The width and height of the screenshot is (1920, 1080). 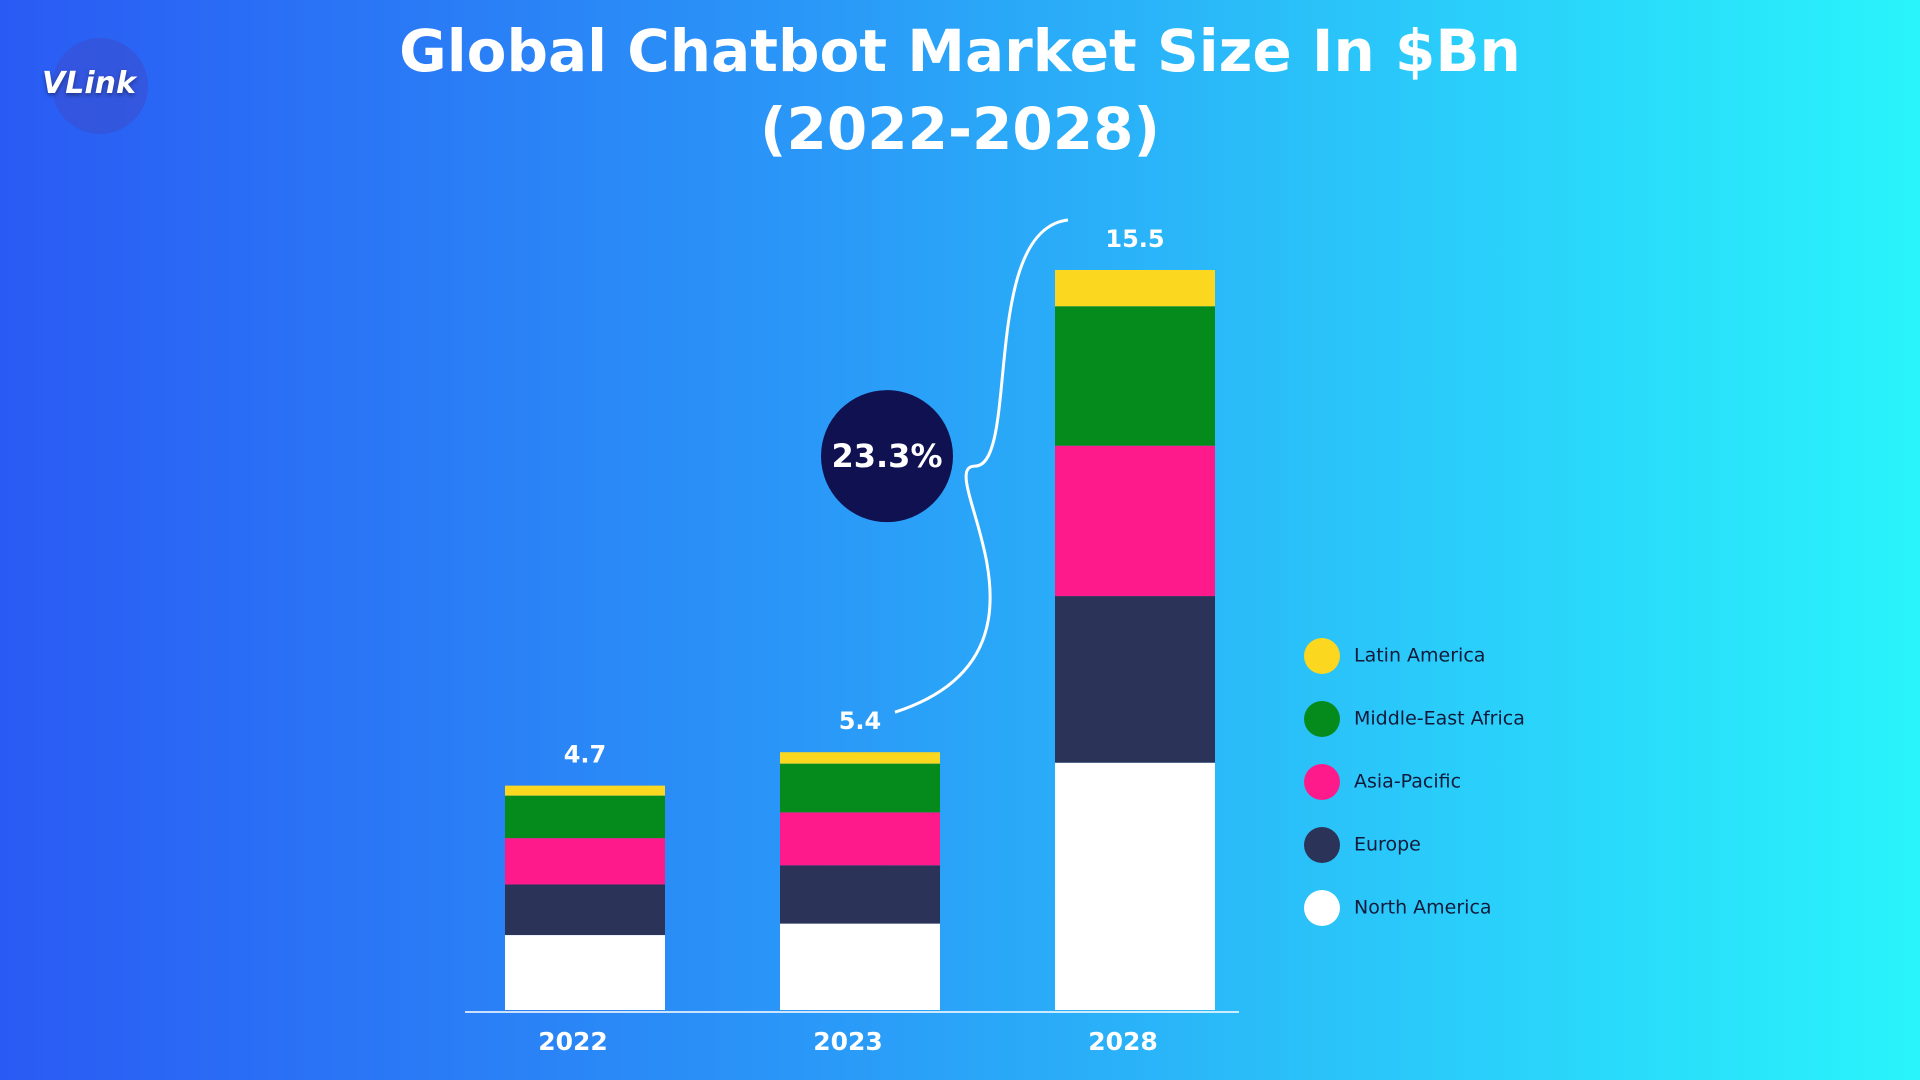 I want to click on cagr-label: 23.3%, so click(x=886, y=456).